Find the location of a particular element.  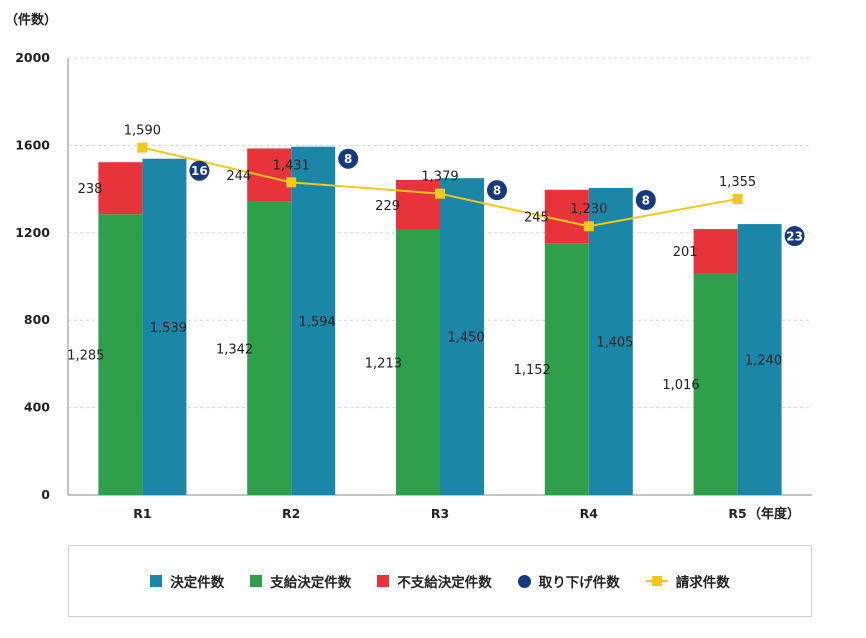

label-rejected: 201 is located at coordinates (685, 252).